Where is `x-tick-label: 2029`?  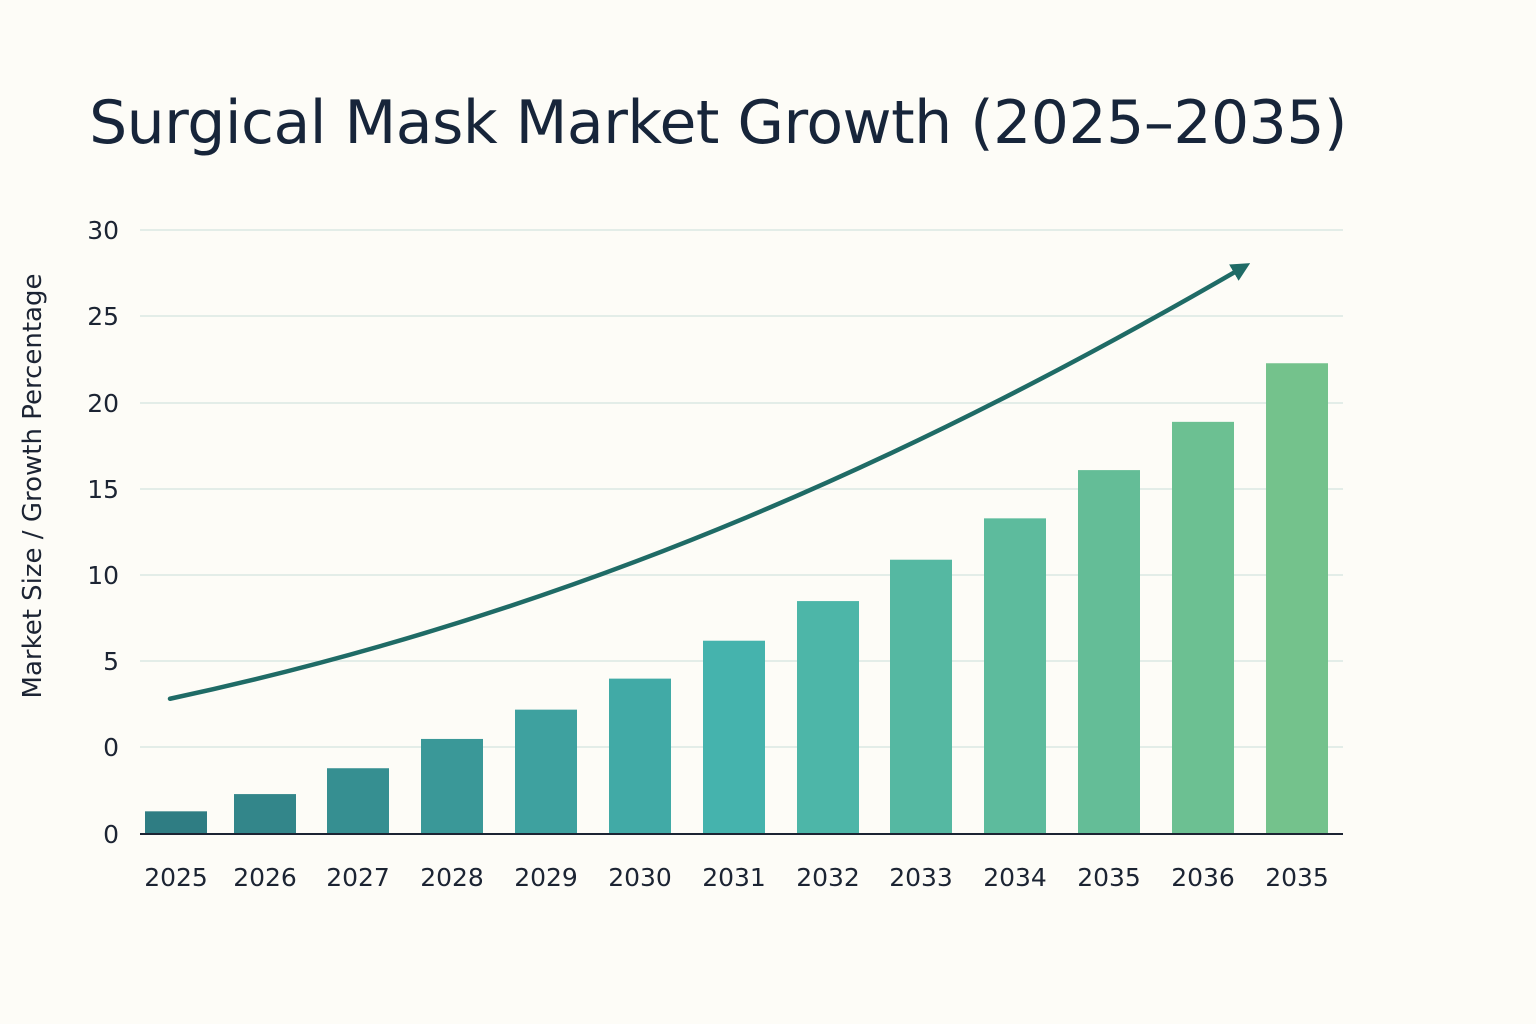
x-tick-label: 2029 is located at coordinates (546, 877).